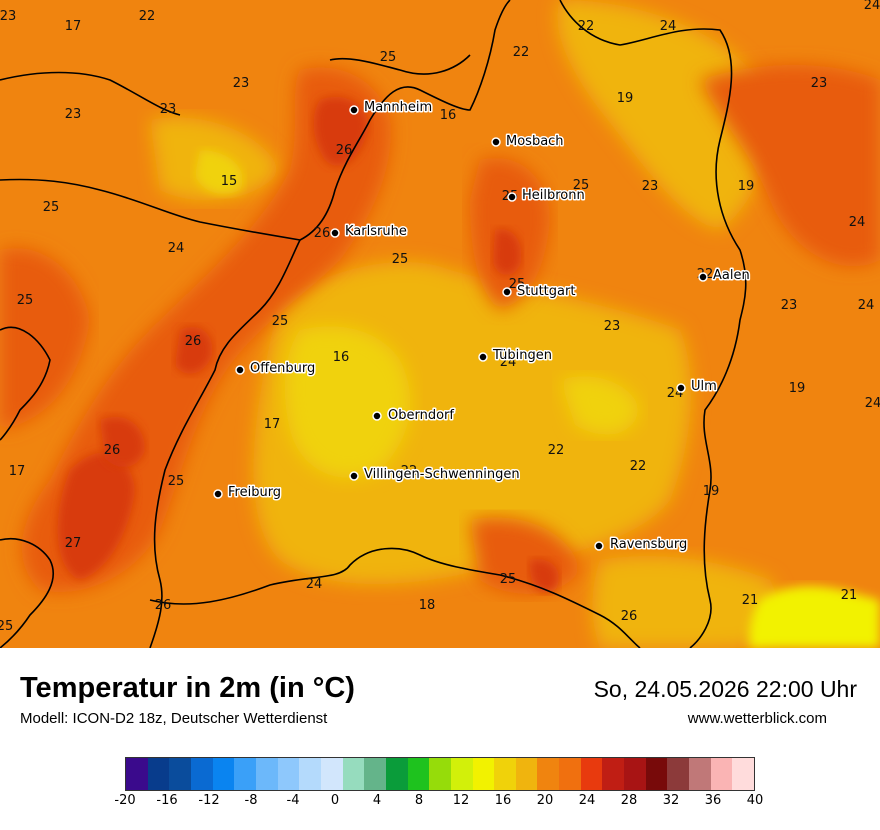 The width and height of the screenshot is (880, 830). What do you see at coordinates (125, 800) in the screenshot?
I see `legend-tick-label: -20` at bounding box center [125, 800].